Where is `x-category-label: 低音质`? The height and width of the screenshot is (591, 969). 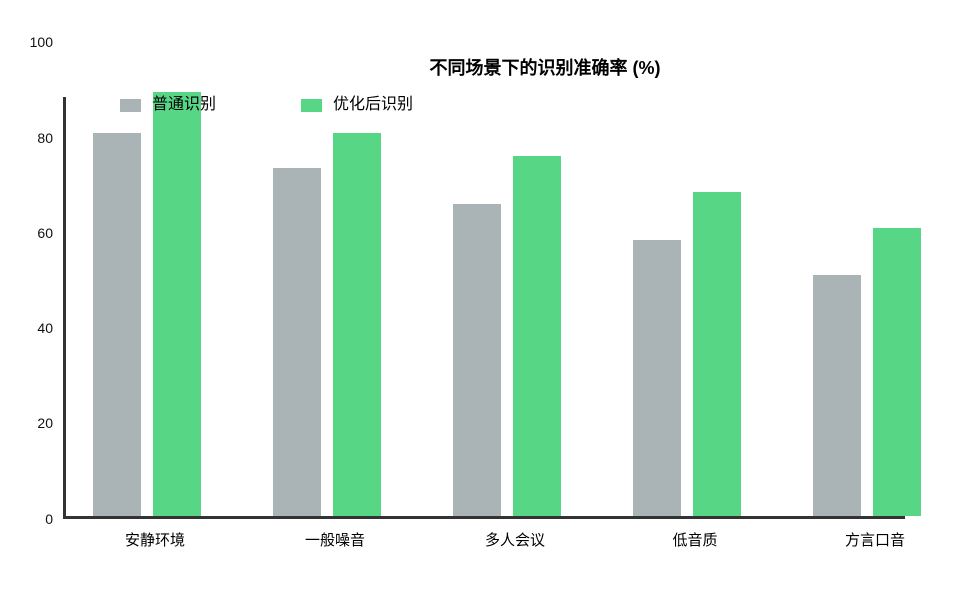 x-category-label: 低音质 is located at coordinates (695, 540).